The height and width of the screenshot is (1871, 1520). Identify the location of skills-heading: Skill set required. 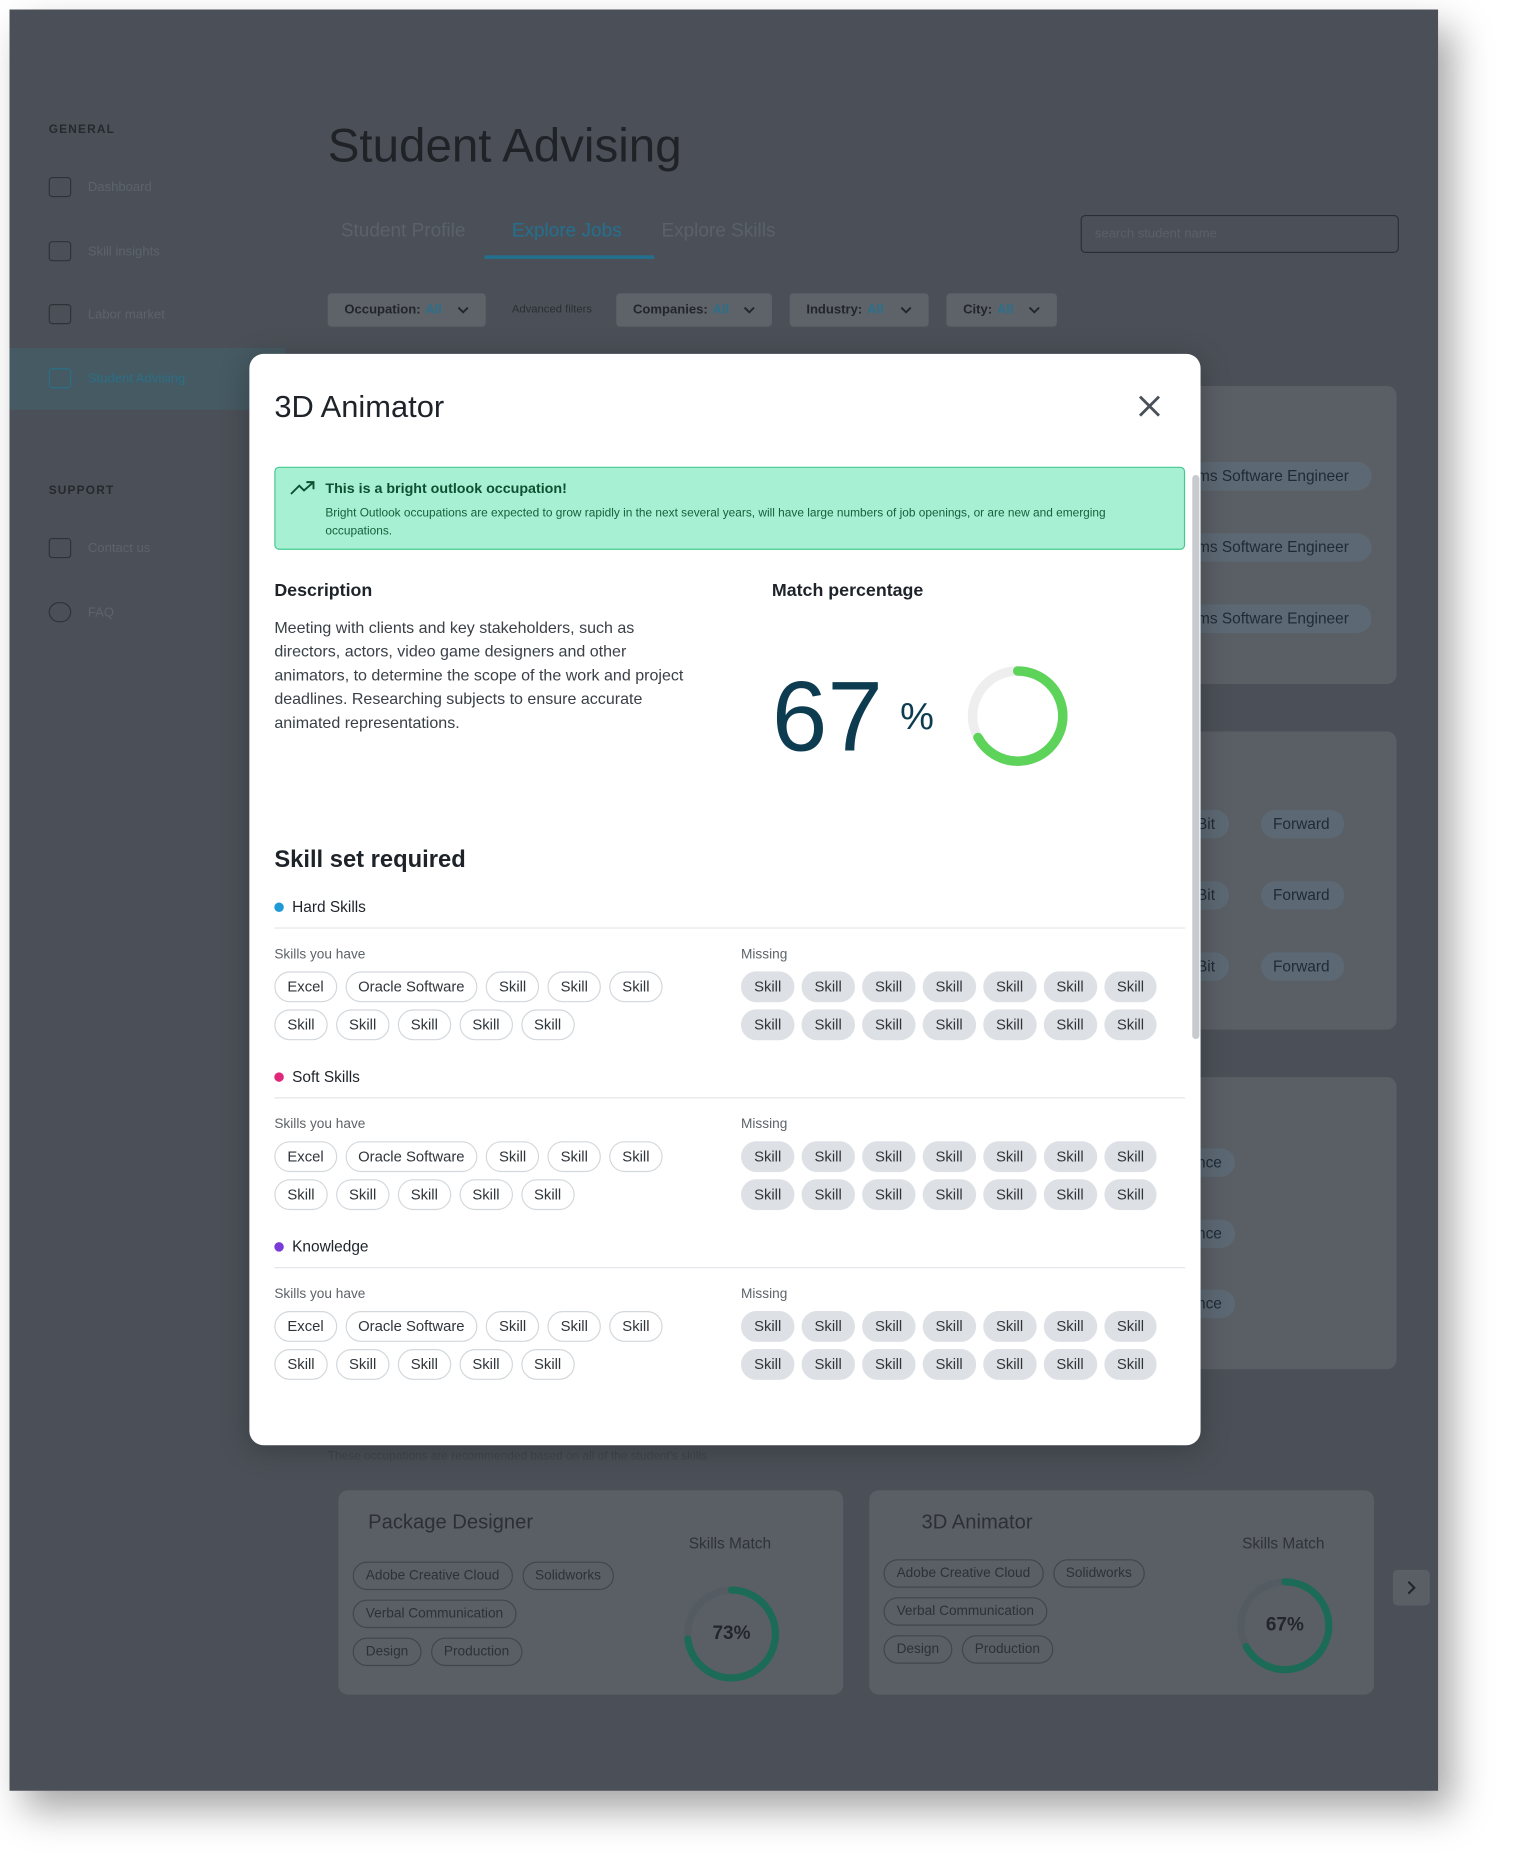
(370, 859).